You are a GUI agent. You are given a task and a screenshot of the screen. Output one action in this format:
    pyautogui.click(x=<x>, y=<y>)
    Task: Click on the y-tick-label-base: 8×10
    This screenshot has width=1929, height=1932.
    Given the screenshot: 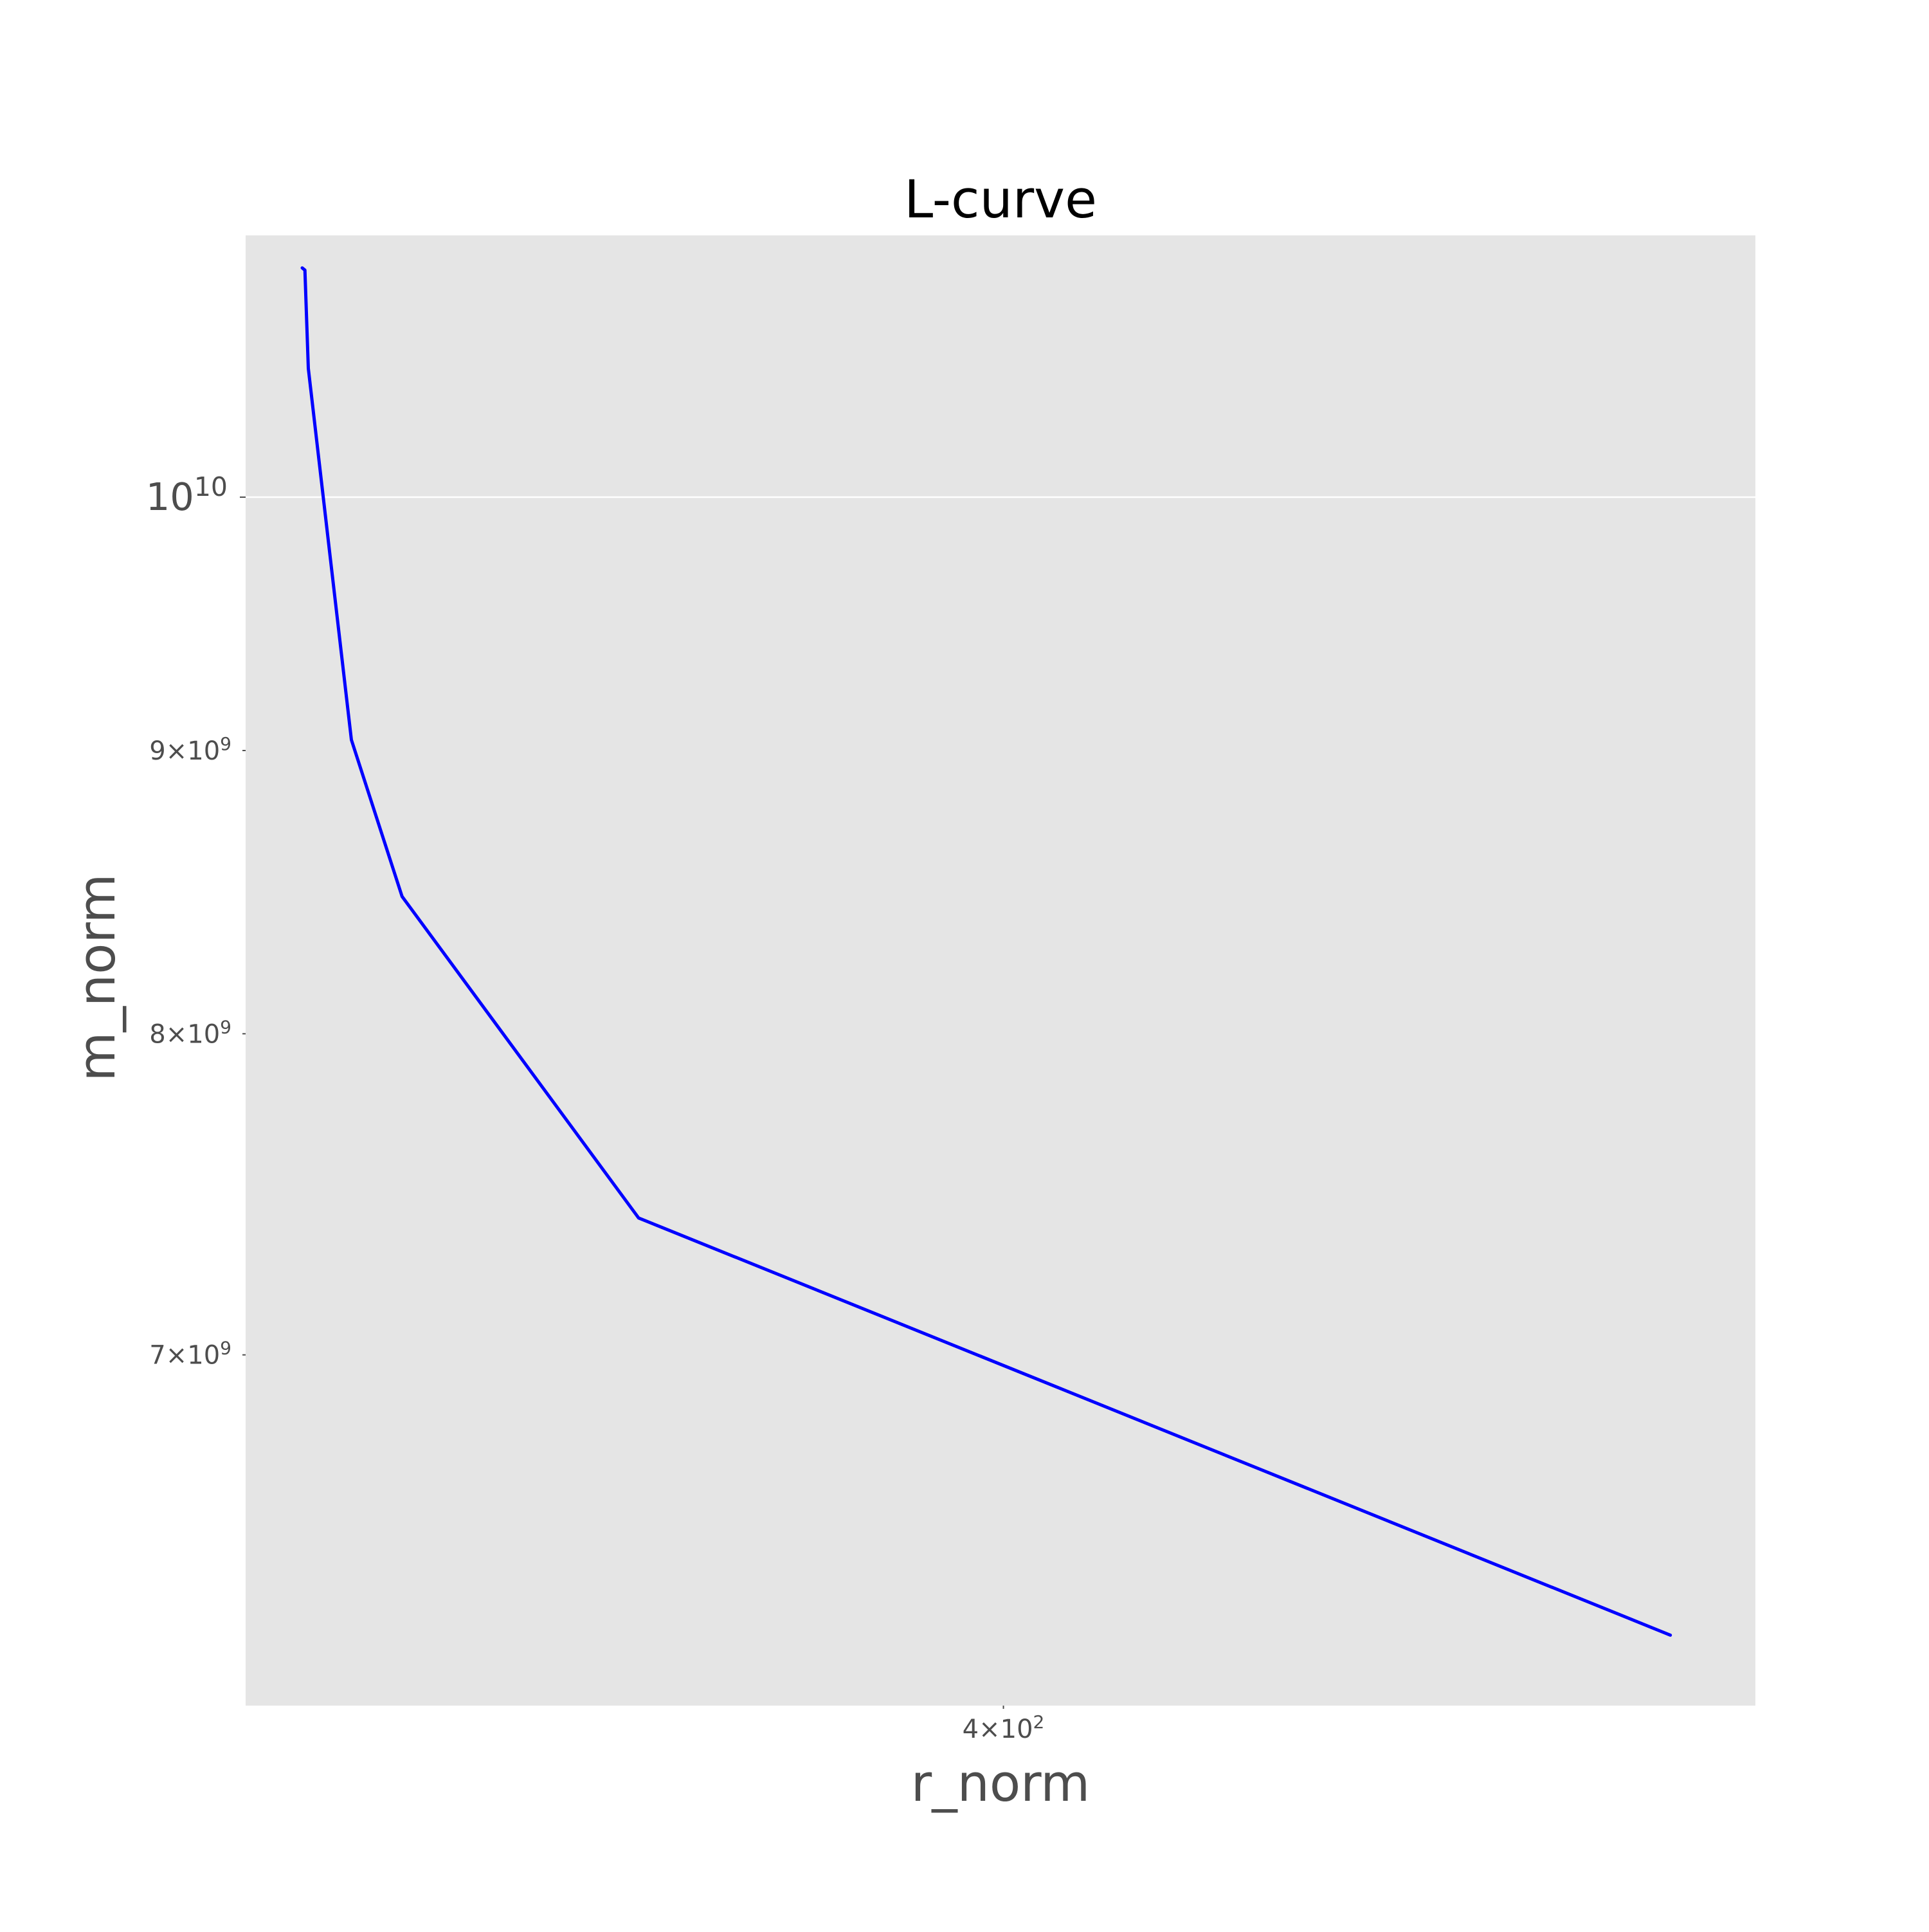 What is the action you would take?
    pyautogui.click(x=185, y=1034)
    